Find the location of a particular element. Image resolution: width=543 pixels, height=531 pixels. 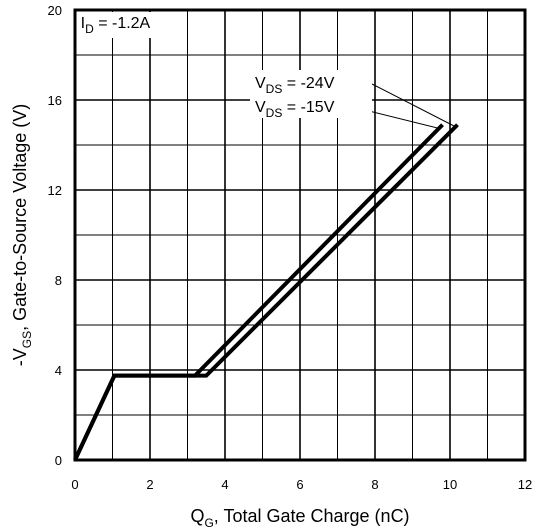

x-tick-label: 10 is located at coordinates (450, 484).